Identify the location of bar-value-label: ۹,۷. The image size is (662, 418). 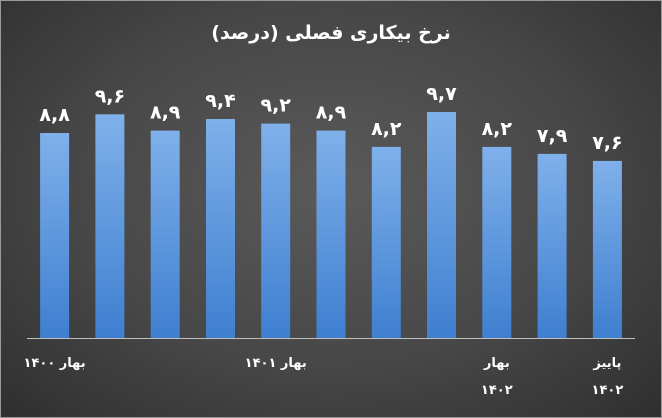
(441, 94).